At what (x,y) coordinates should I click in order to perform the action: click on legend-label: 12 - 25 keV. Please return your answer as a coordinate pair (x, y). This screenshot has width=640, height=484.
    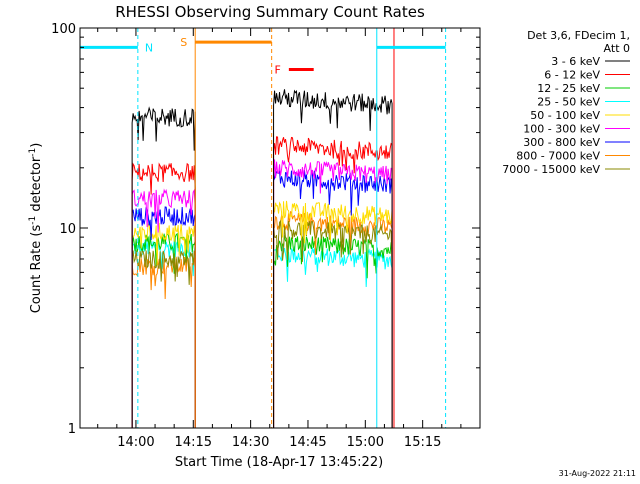
    Looking at the image, I should click on (568, 88).